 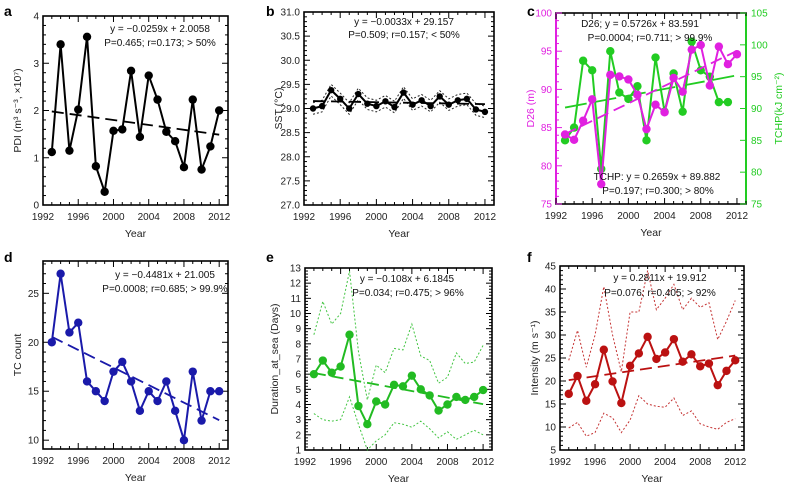 I want to click on y-tick-label: 8, so click(x=298, y=344).